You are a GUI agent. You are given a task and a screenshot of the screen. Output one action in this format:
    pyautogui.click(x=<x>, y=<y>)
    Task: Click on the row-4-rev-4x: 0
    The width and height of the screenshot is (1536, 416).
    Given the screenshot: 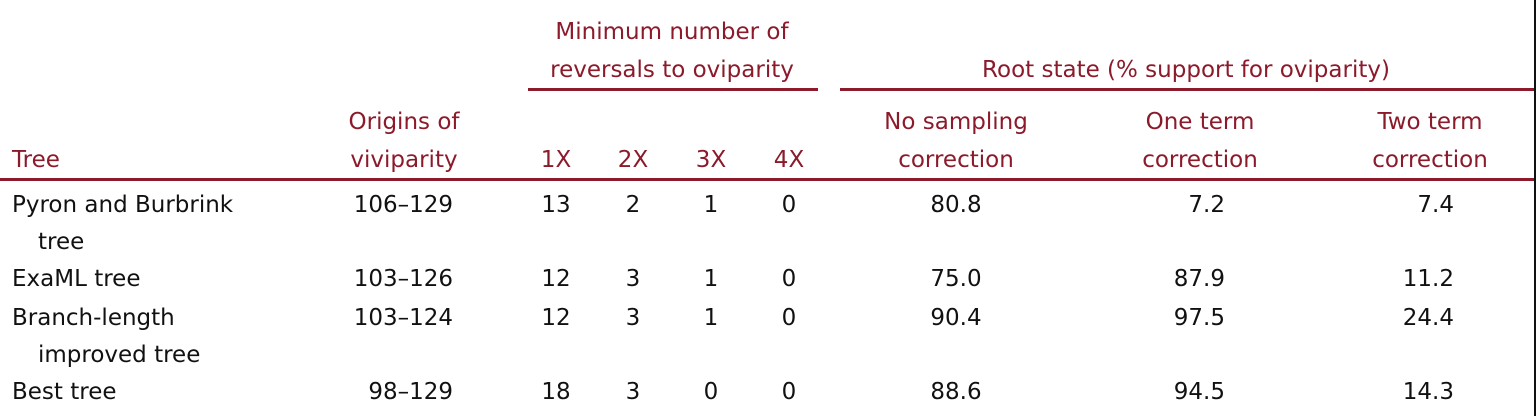 What is the action you would take?
    pyautogui.click(x=789, y=392)
    